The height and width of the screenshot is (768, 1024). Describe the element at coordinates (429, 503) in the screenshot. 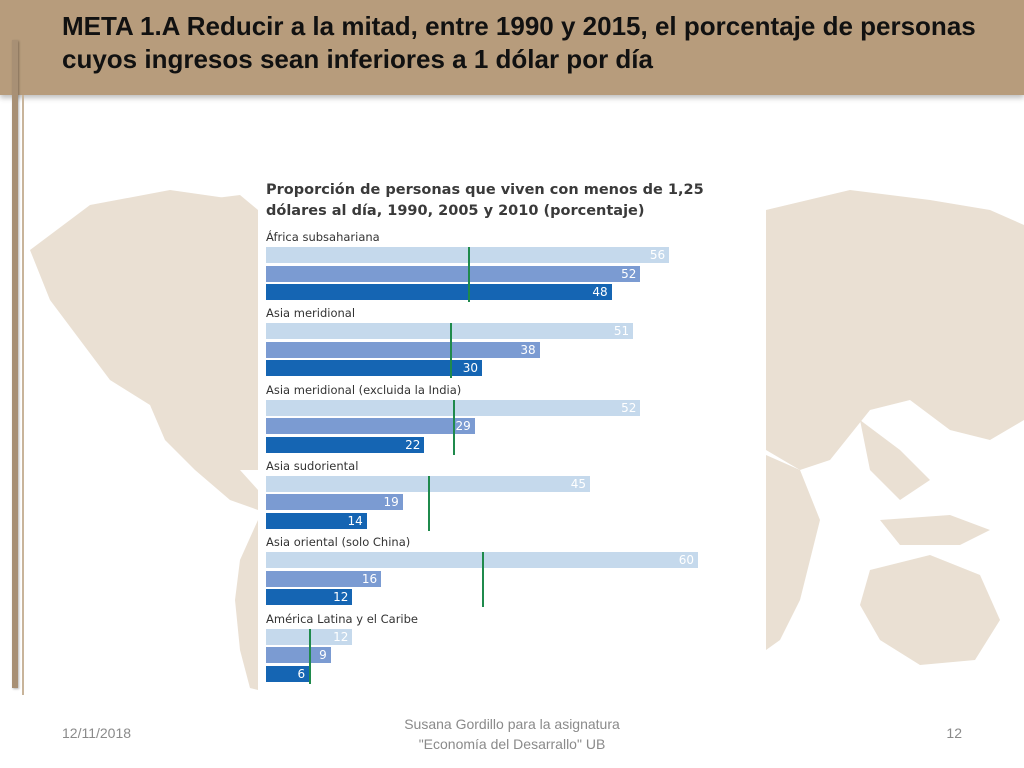

I see `target-2015-line-asia-sudoriental` at that location.